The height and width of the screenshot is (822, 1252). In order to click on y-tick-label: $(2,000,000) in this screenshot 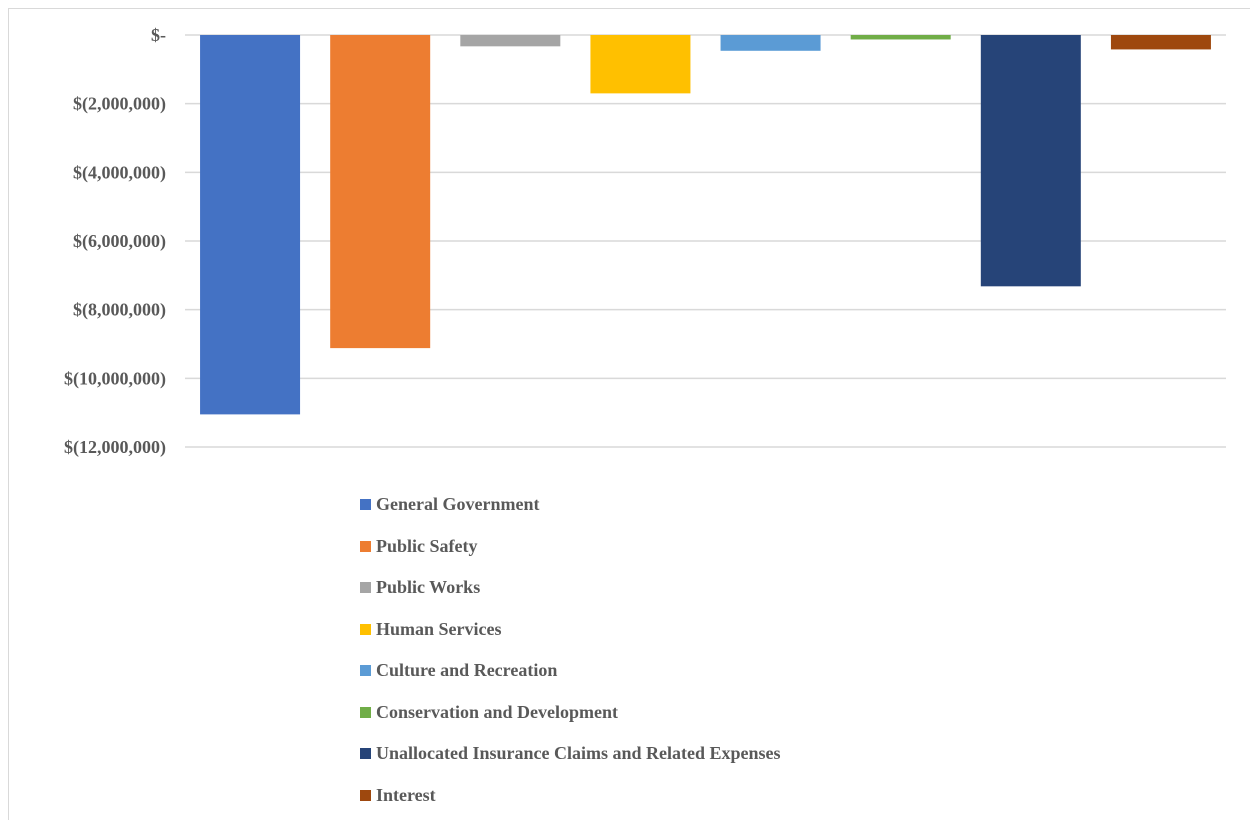, I will do `click(119, 104)`.